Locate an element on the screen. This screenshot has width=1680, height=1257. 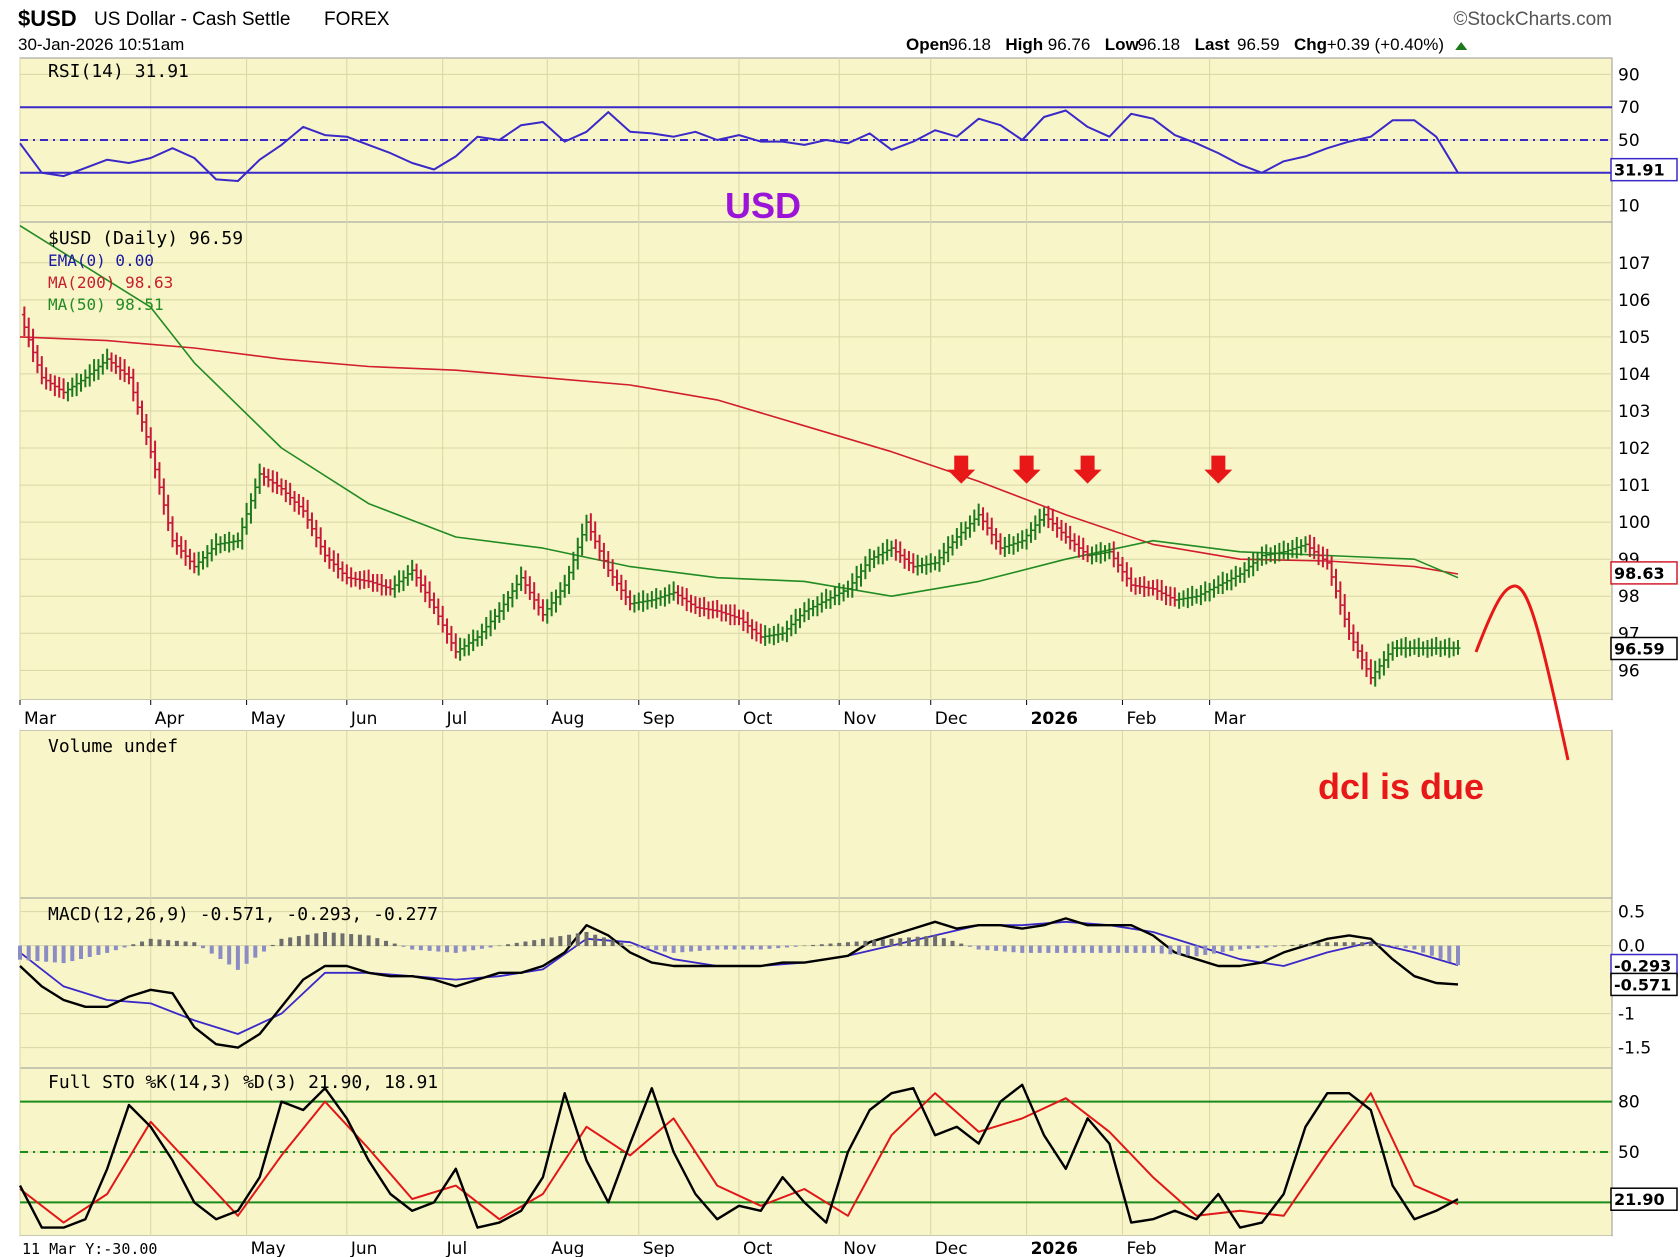
legend-ma50: MA(50) 98.51 is located at coordinates (106, 304).